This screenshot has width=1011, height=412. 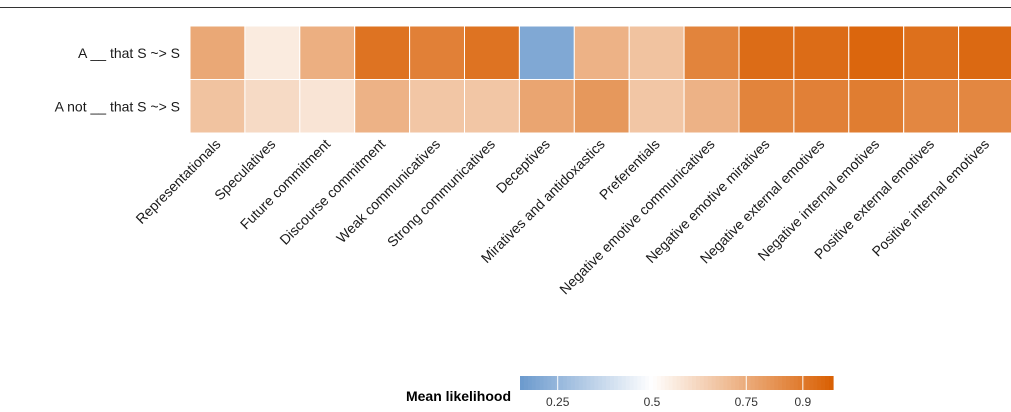 I want to click on column-label: Positive internal emotives, so click(x=931, y=198).